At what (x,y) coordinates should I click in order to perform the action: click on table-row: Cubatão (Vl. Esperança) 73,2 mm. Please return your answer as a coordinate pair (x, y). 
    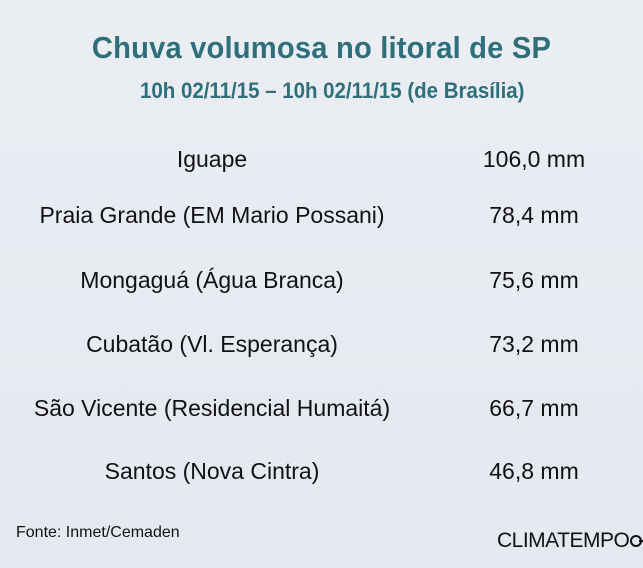
    Looking at the image, I should click on (321, 348).